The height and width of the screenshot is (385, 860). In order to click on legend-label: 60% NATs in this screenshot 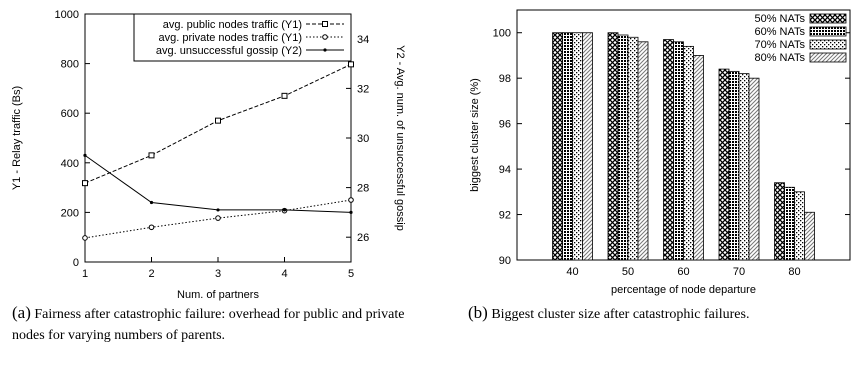, I will do `click(779, 32)`.